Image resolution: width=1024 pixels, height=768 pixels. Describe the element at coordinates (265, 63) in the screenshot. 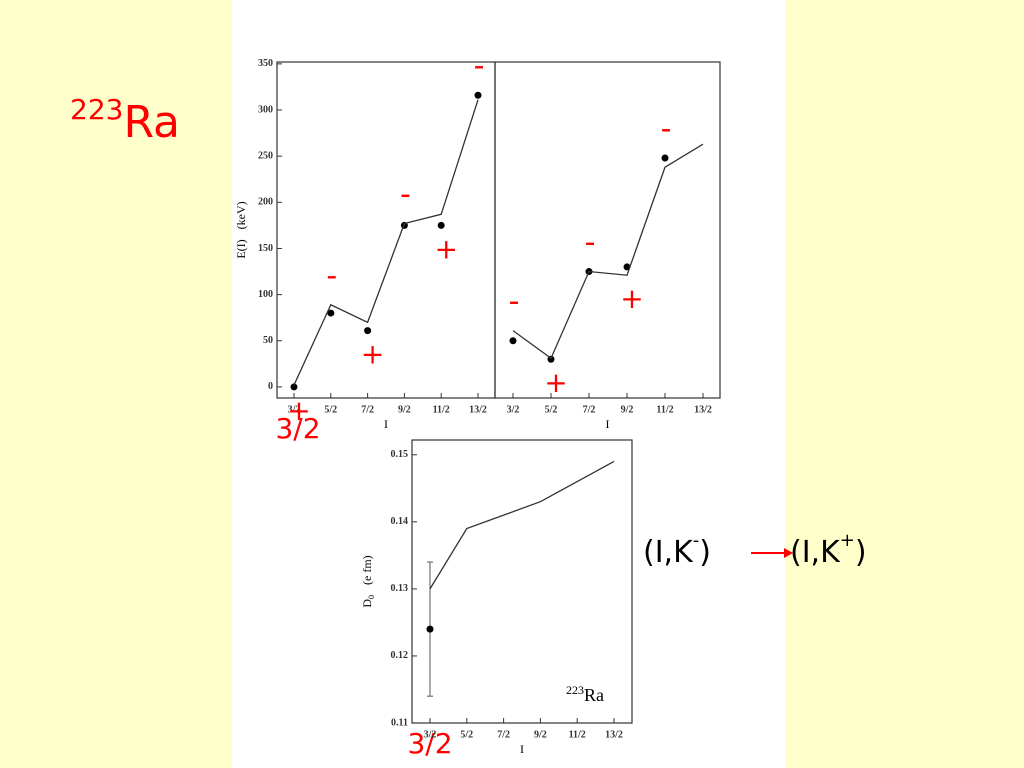

I see `y-tick-label: 350` at that location.